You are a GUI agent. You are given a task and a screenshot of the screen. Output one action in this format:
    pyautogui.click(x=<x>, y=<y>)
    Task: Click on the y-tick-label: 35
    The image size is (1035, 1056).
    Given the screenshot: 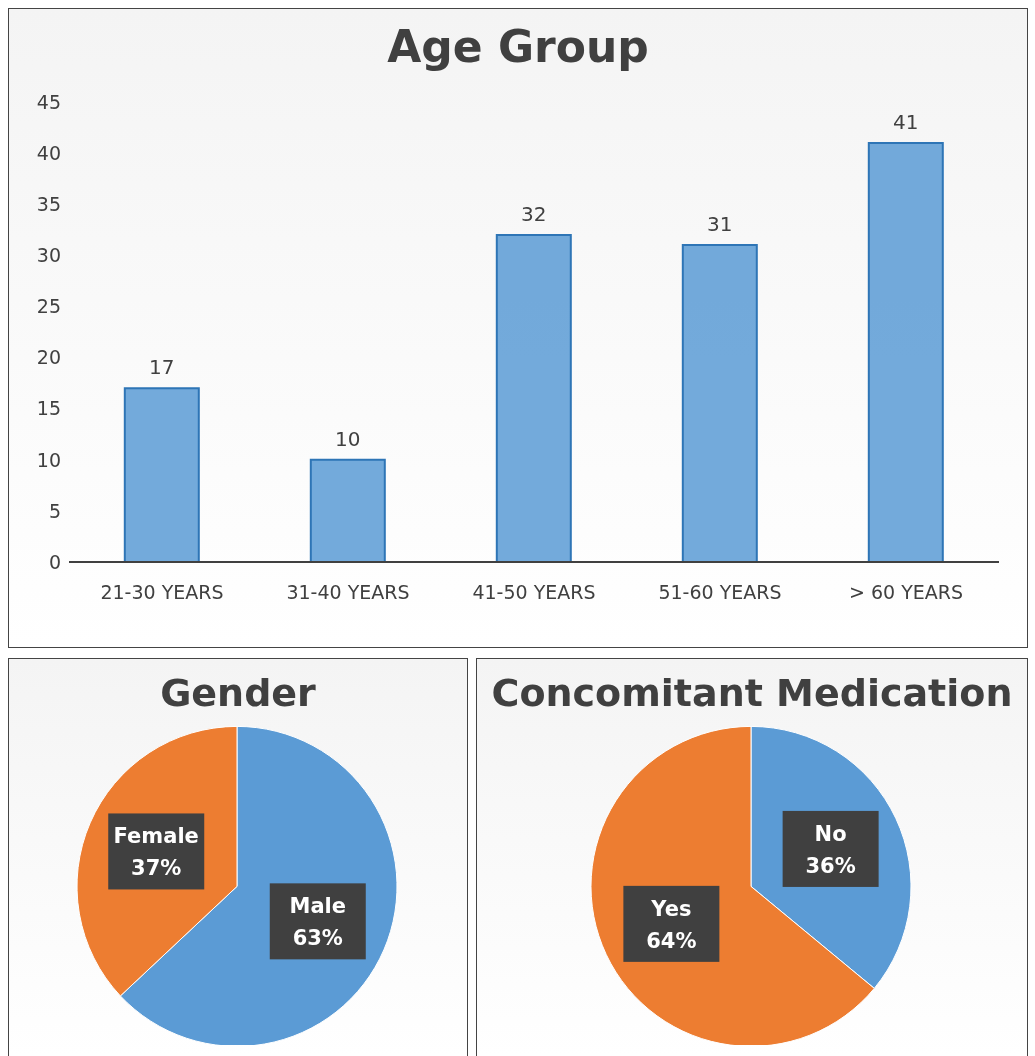 What is the action you would take?
    pyautogui.click(x=48, y=203)
    